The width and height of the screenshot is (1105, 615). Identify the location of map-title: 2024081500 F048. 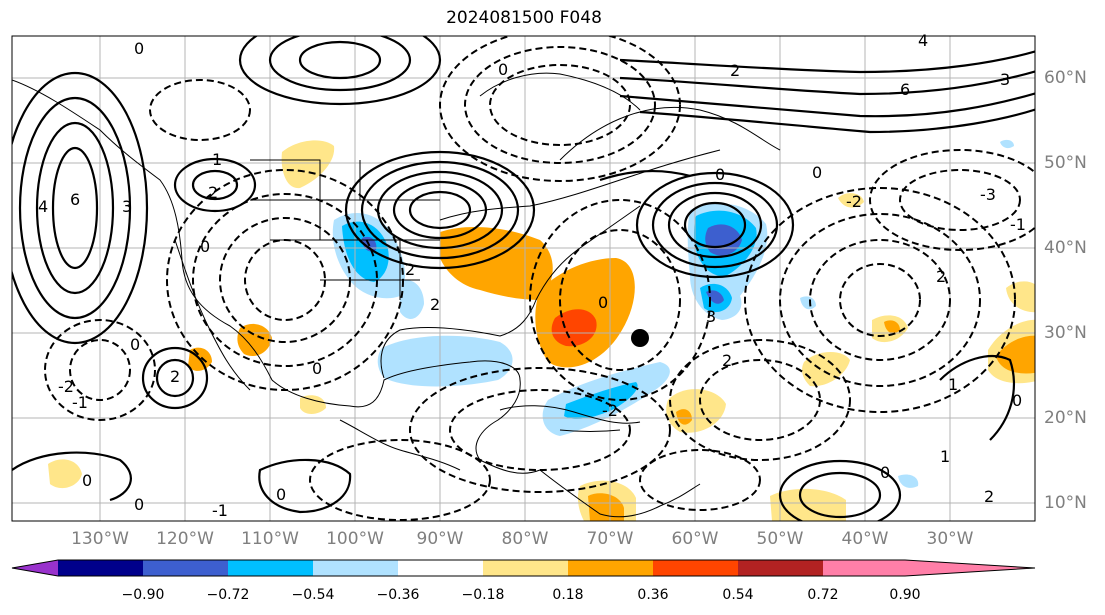
(524, 18).